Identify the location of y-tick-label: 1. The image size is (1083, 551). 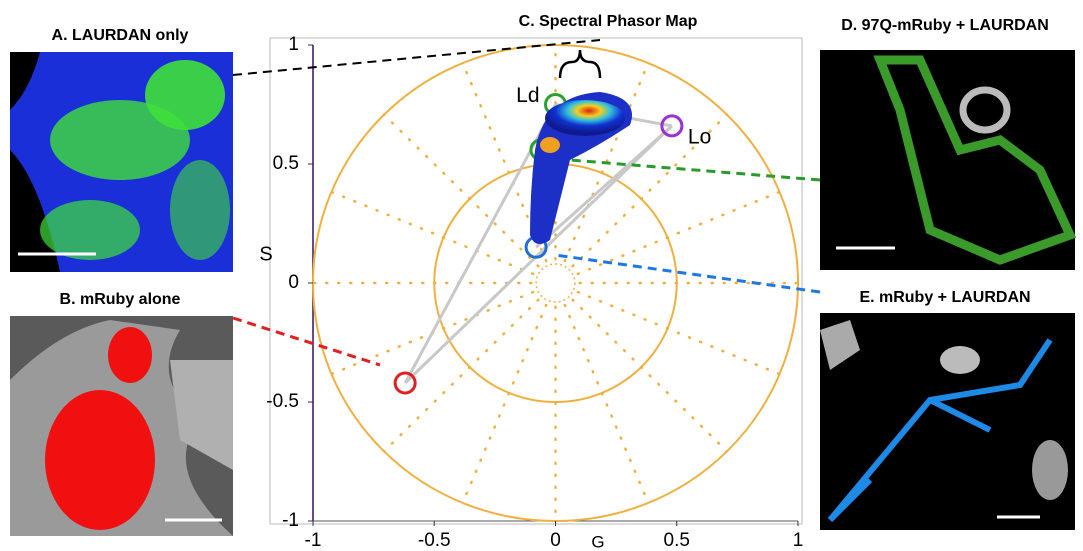
(293, 44).